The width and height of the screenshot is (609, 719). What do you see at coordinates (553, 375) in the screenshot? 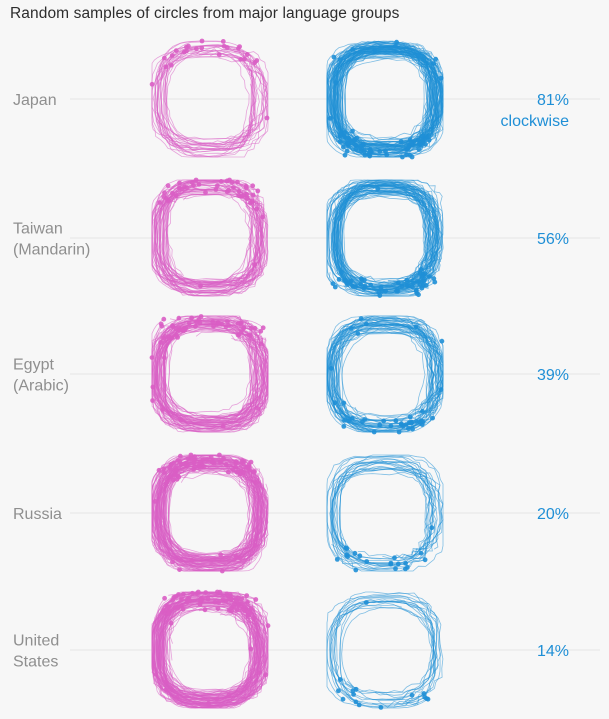
I see `clockwise-percent-label: 39%` at bounding box center [553, 375].